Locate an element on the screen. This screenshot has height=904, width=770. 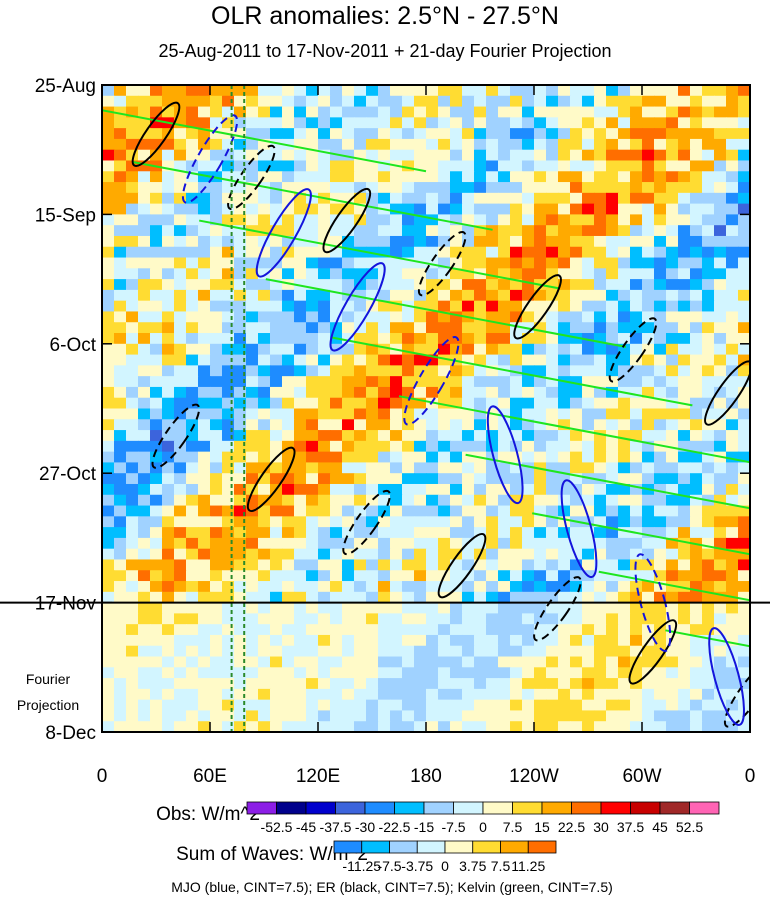
colorbar-tick-label: -22.5 is located at coordinates (395, 827).